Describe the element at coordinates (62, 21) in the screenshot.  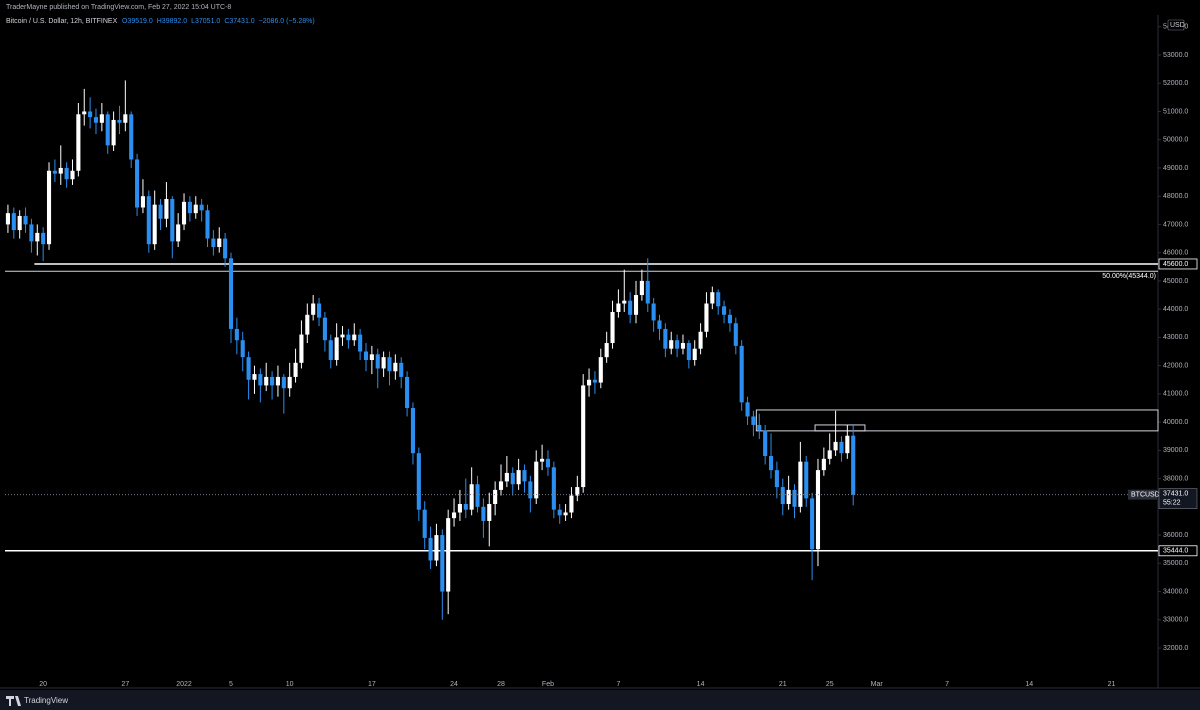
I see `chart-title: Bitcoin / U.S. Dollar, 12h, BITFINEX` at that location.